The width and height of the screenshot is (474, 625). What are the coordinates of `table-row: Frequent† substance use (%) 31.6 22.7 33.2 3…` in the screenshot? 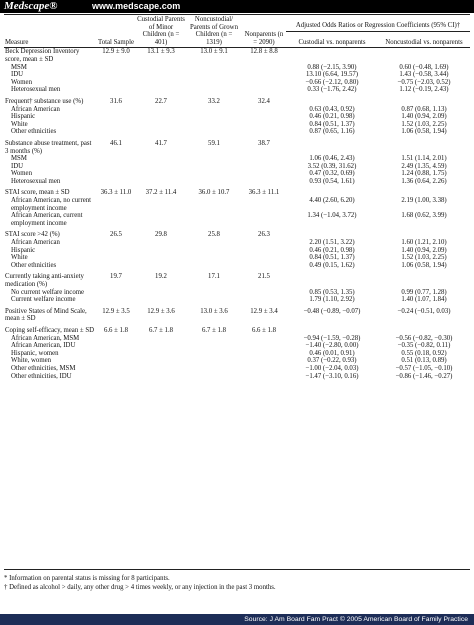 It's located at (237, 100).